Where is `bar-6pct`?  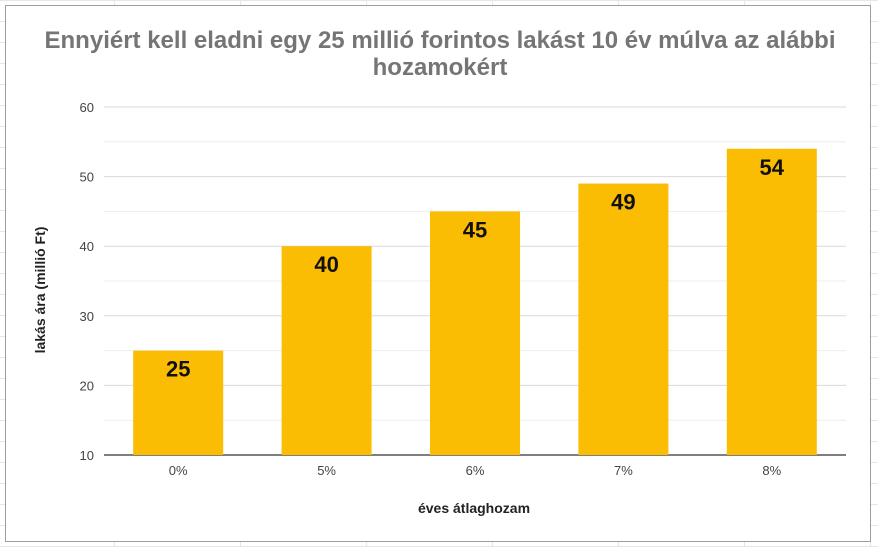 bar-6pct is located at coordinates (475, 333).